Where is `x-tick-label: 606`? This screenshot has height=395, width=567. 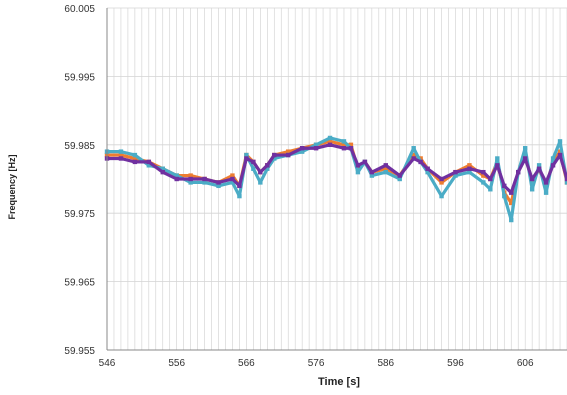
x-tick-label: 606 is located at coordinates (525, 363).